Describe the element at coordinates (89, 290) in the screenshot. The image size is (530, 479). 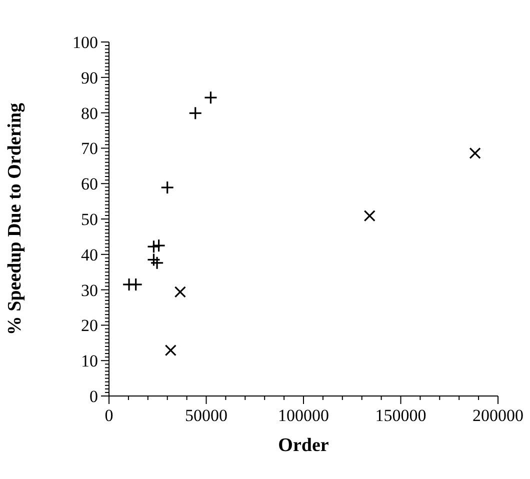
I see `y-tick-label: 30` at that location.